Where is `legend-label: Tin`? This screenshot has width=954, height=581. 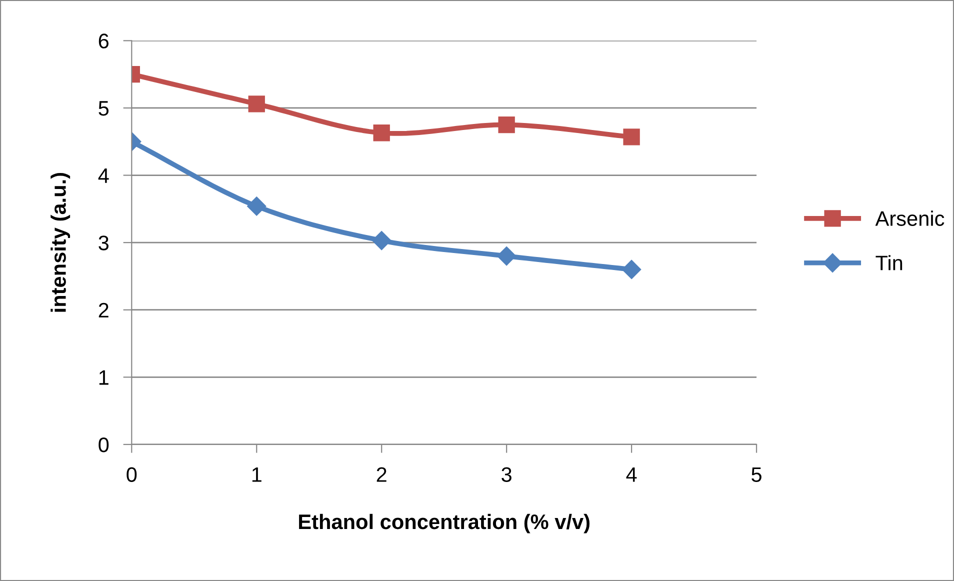
legend-label: Tin is located at coordinates (889, 262).